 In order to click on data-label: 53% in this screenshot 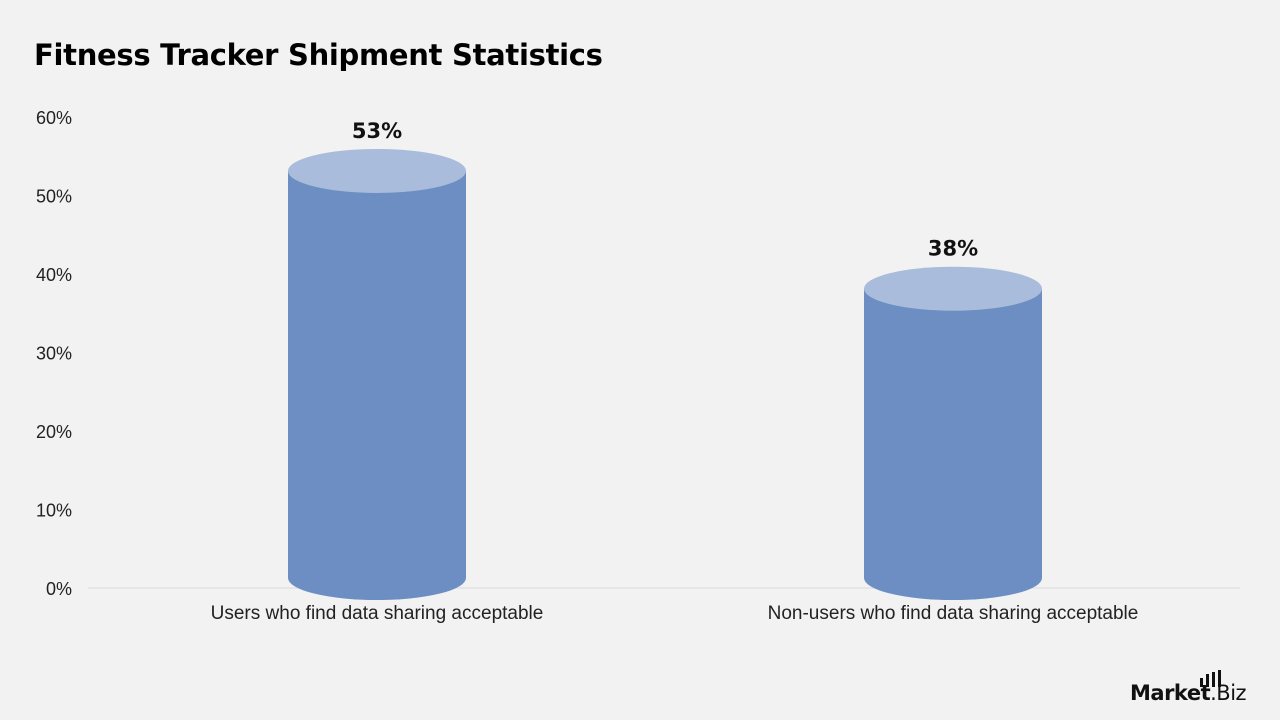, I will do `click(377, 131)`.